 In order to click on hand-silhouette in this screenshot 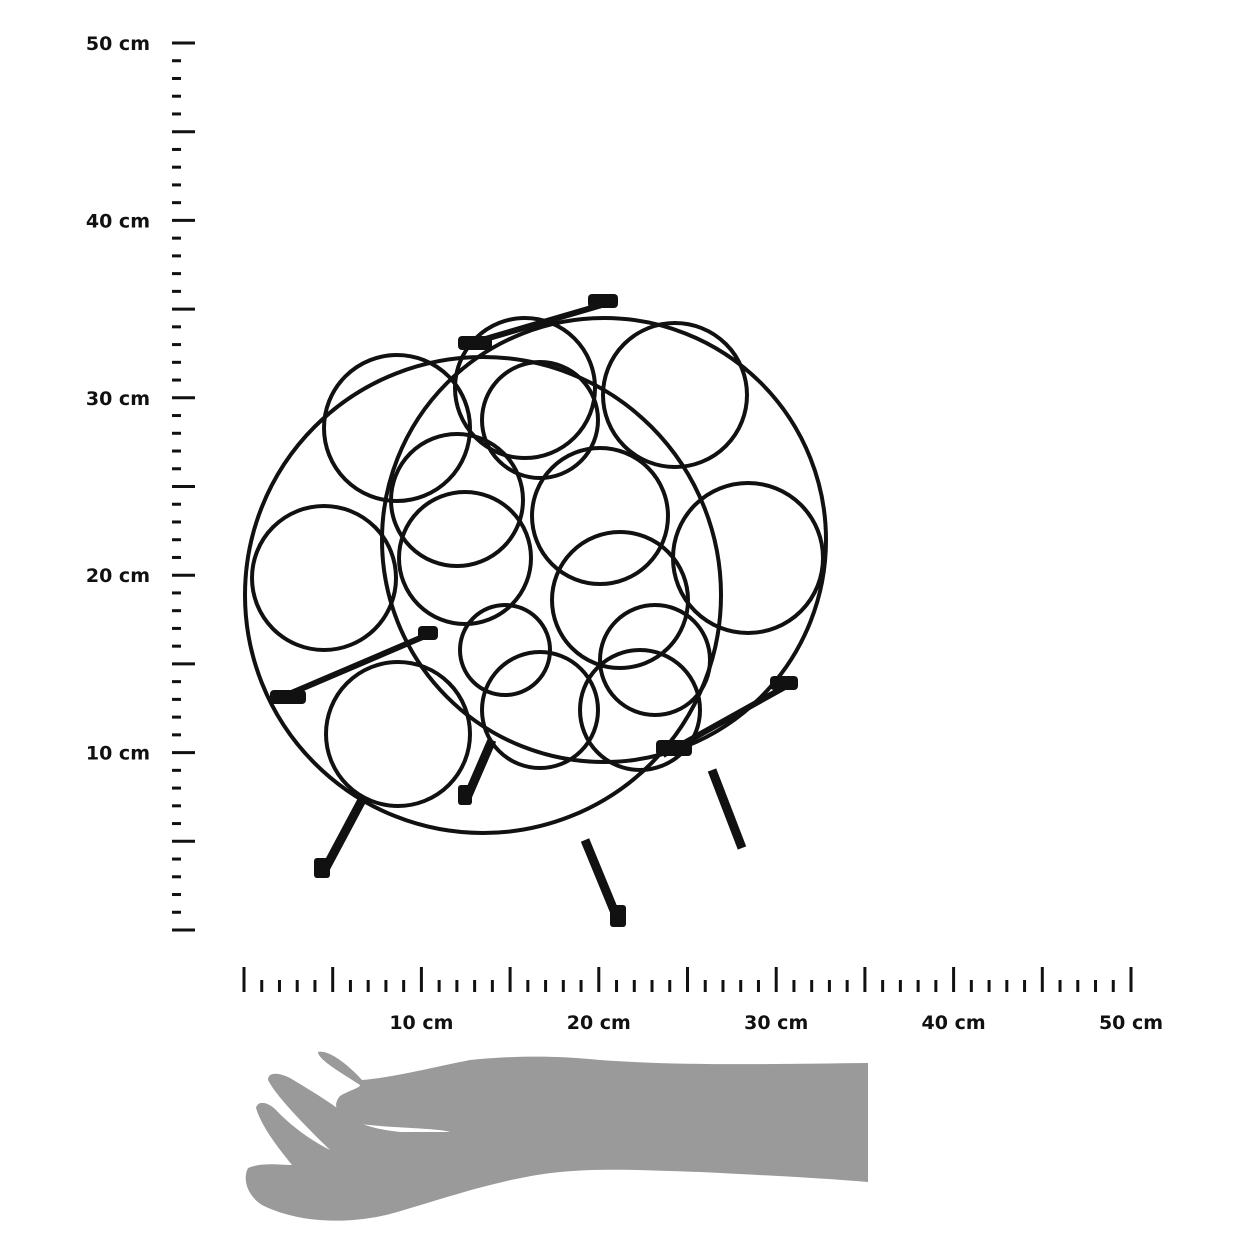, I will do `click(556, 1136)`.